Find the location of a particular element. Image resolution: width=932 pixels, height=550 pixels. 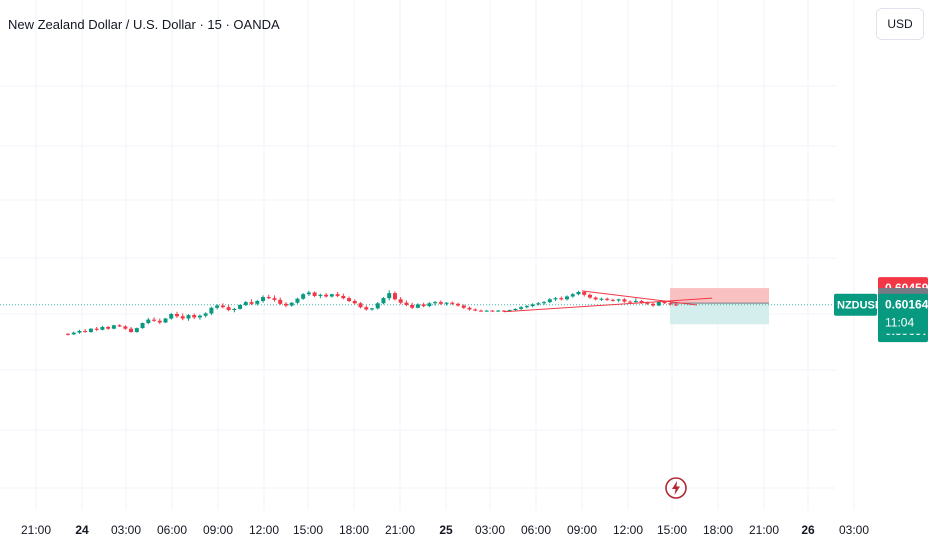

trendline-upper is located at coordinates (639, 298).